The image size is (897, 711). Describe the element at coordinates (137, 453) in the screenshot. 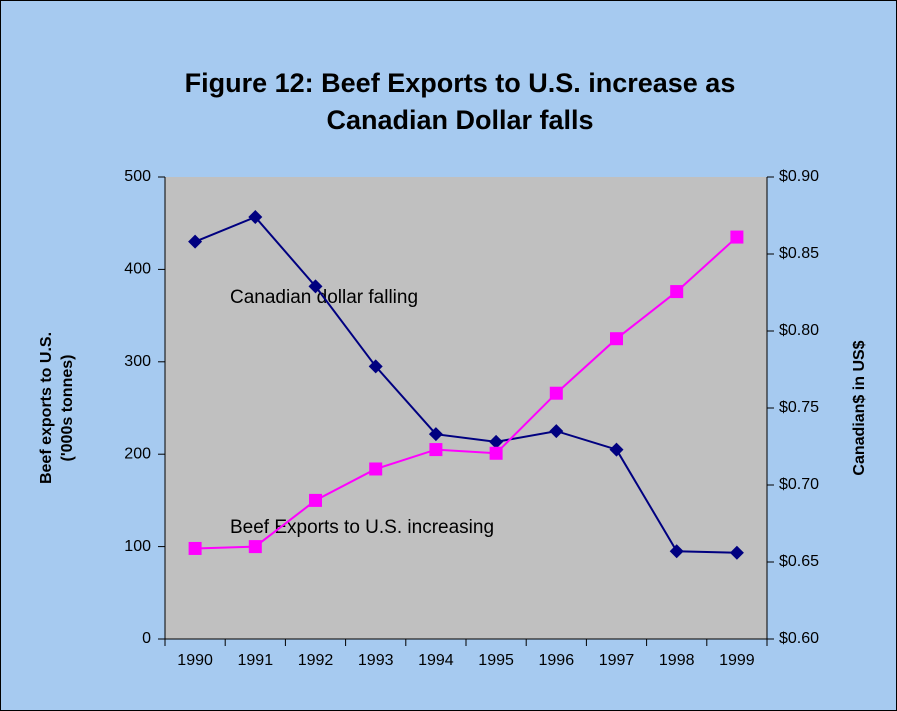

I see `y-tick-label: 200` at that location.